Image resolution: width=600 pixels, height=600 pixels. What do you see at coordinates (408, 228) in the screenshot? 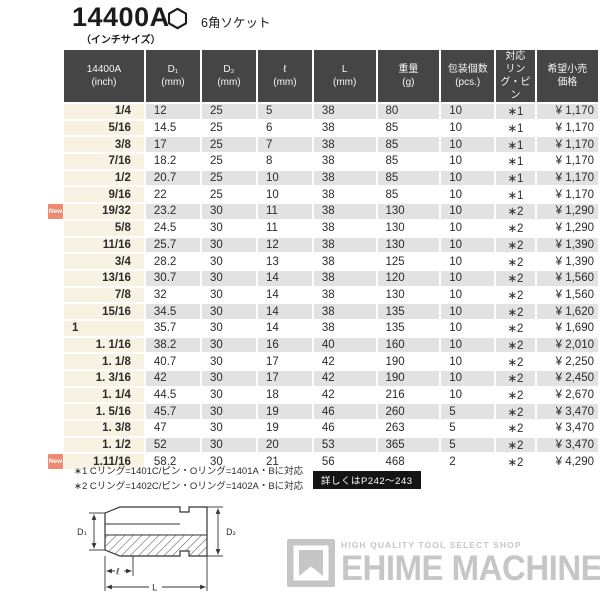
I see `spec-cell: 130` at bounding box center [408, 228].